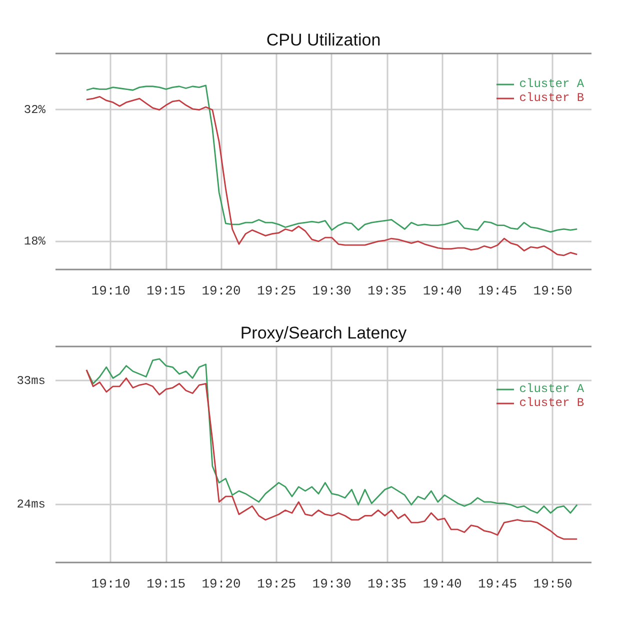 Image resolution: width=640 pixels, height=622 pixels. I want to click on chart-title: CPU Utilization, so click(323, 40).